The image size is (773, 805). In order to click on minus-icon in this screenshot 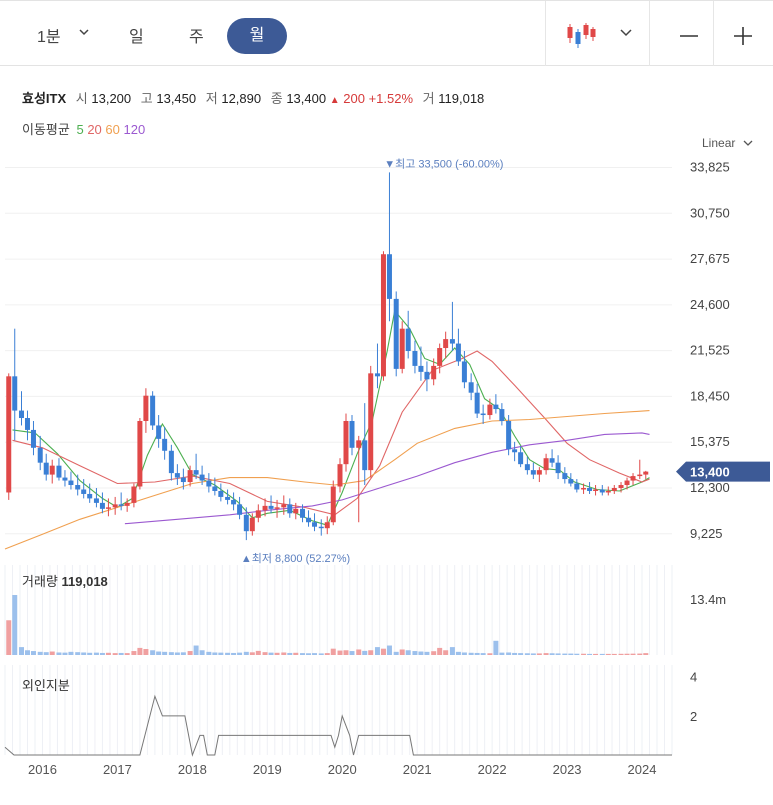, I will do `click(689, 36)`.